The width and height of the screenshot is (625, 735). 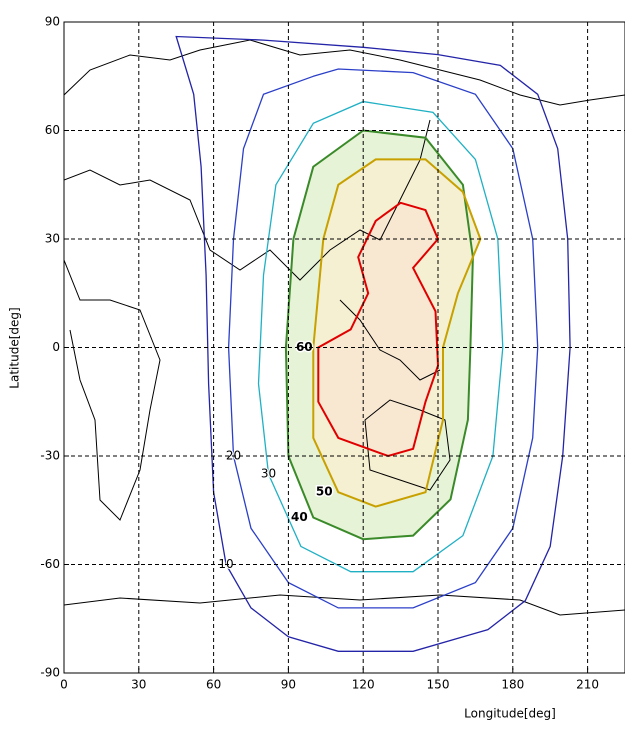 I want to click on y-tick-label: -30, so click(x=50, y=456).